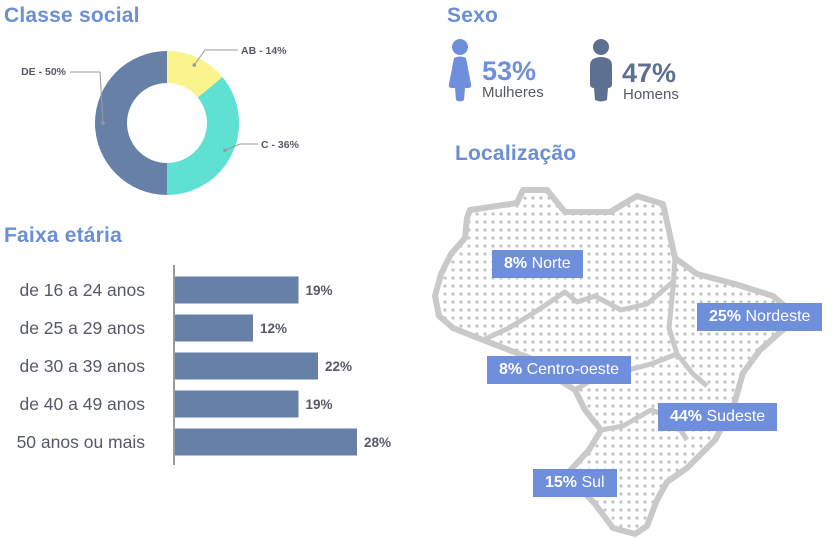 The height and width of the screenshot is (539, 837). I want to click on bar-category-label: de 40 a 49 anos, so click(82, 404).